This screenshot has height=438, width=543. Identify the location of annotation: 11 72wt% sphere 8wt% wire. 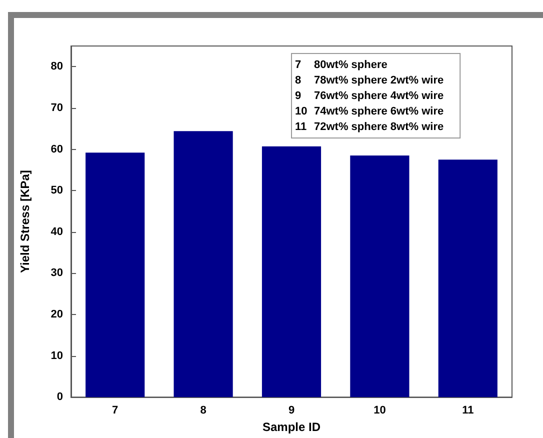
(369, 126).